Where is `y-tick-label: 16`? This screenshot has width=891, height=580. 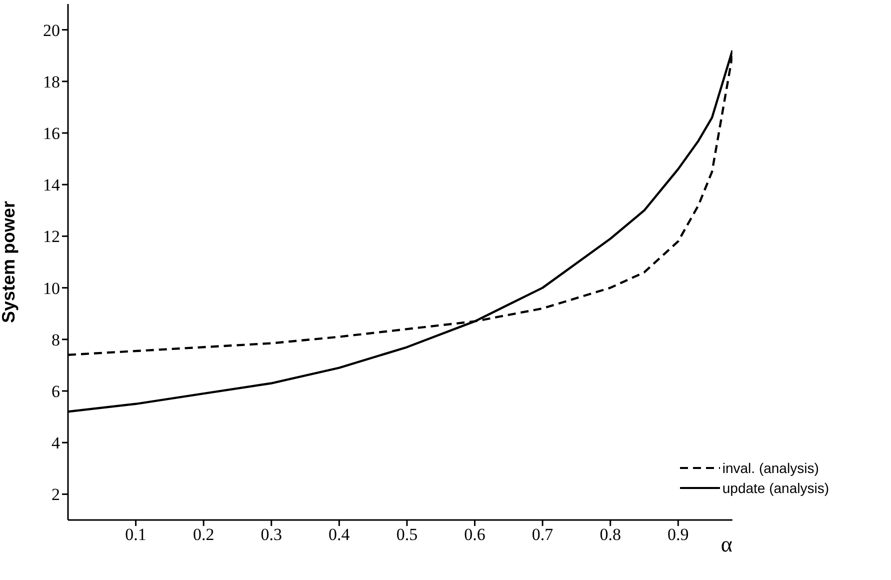
y-tick-label: 16 is located at coordinates (51, 134).